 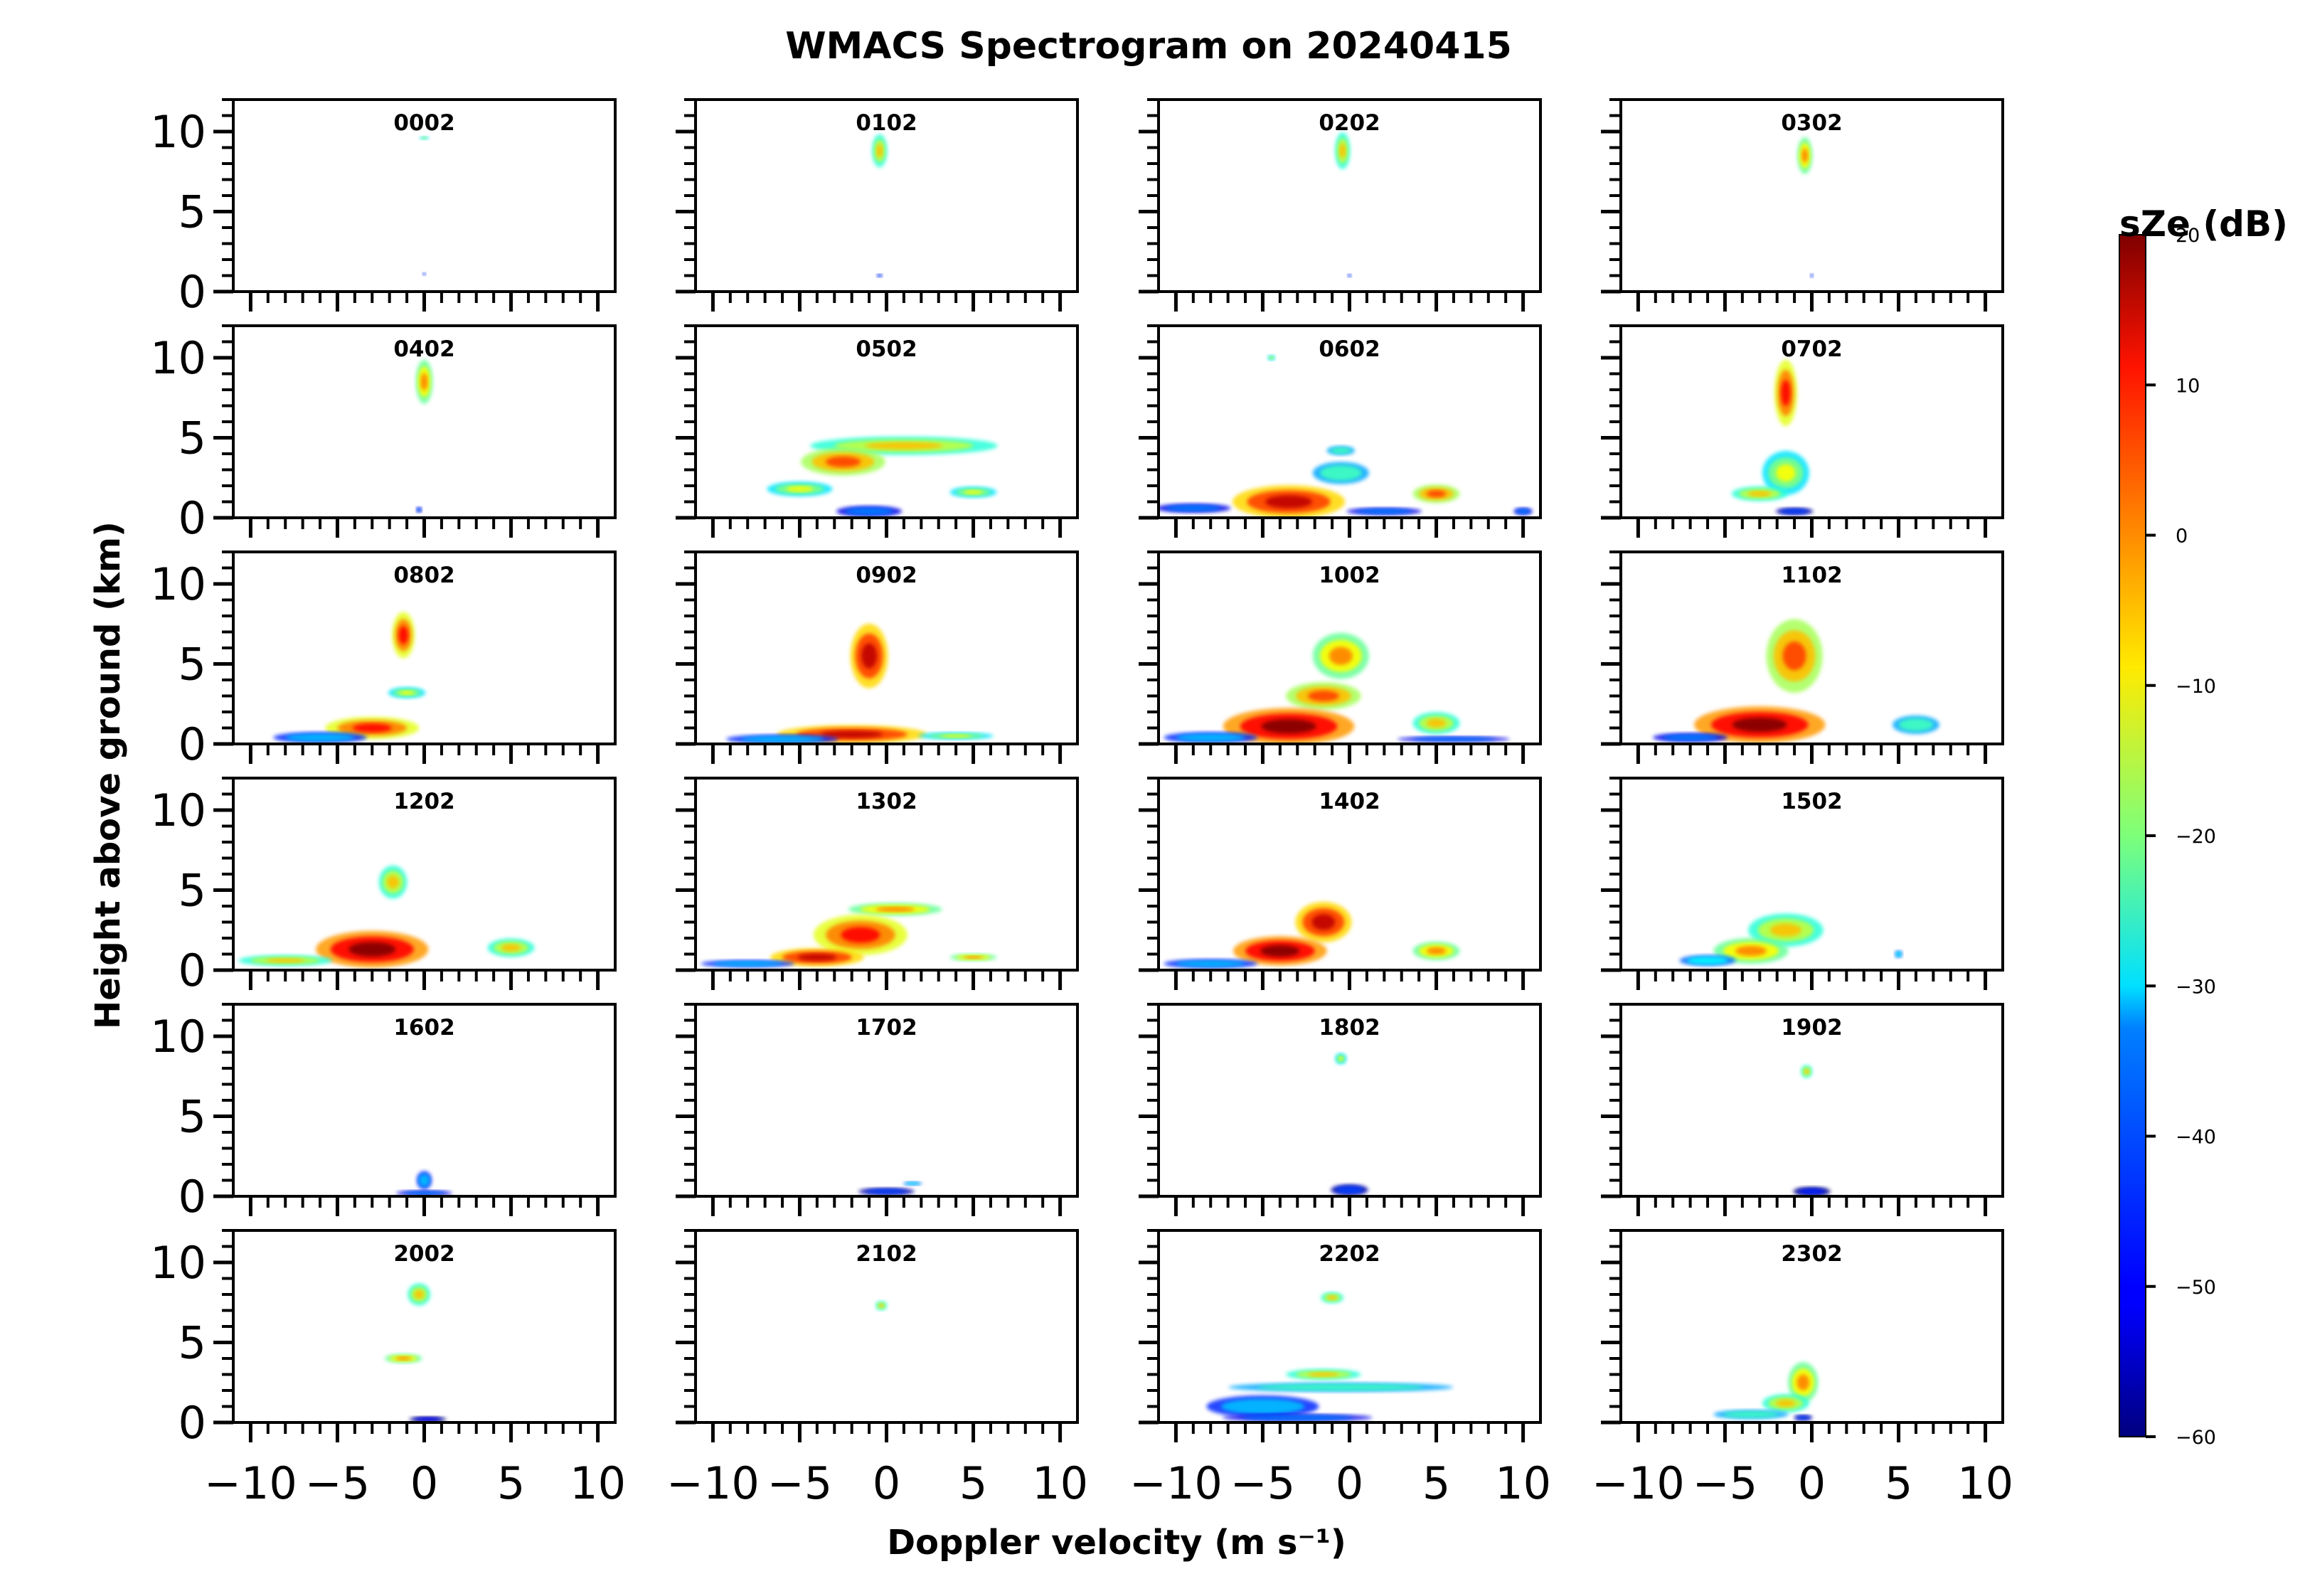 I want to click on panel-1002: 1002, so click(x=1340, y=657).